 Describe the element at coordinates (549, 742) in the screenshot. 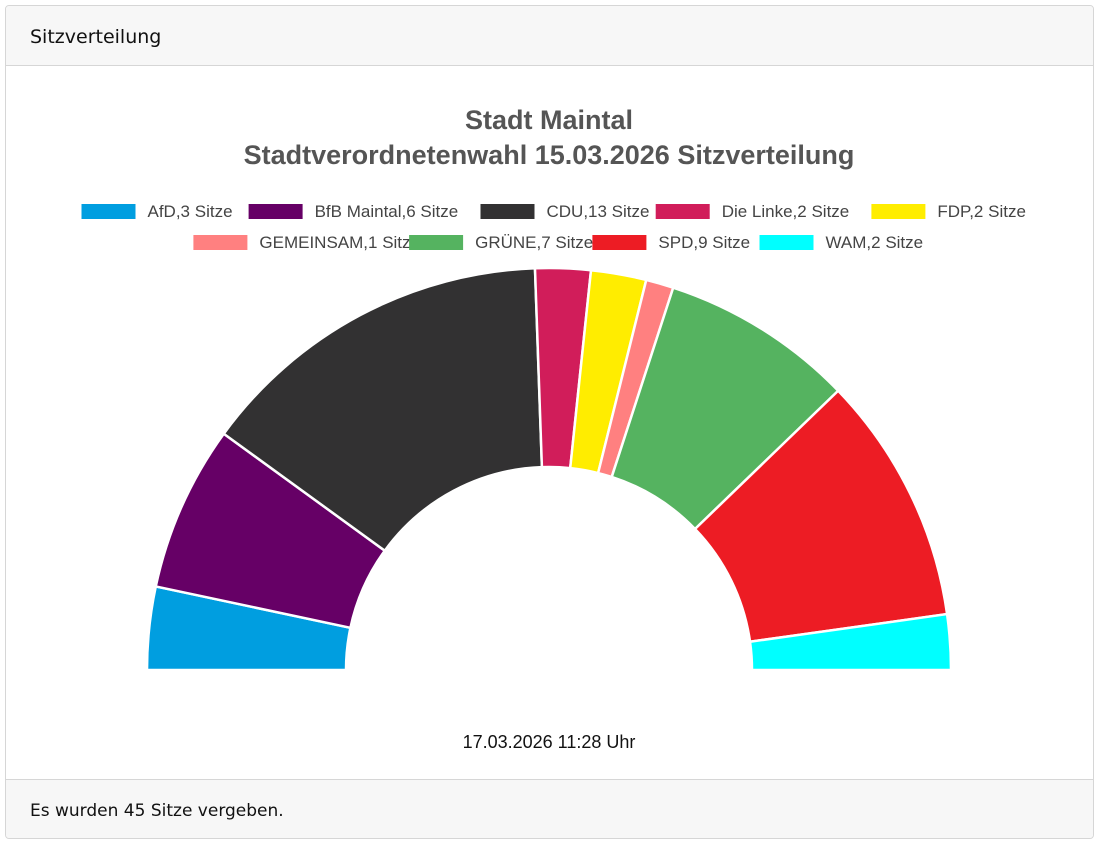

I see `timestamp: 17.03.2026 11:28 Uhr` at that location.